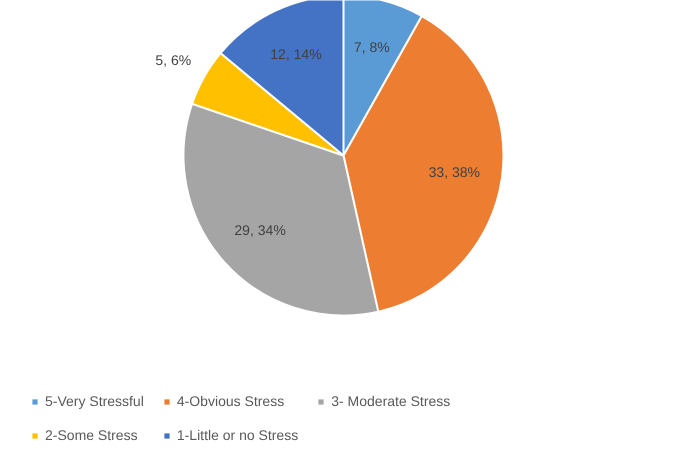 The width and height of the screenshot is (681, 453). What do you see at coordinates (296, 54) in the screenshot?
I see `data-label: 12, 14%` at bounding box center [296, 54].